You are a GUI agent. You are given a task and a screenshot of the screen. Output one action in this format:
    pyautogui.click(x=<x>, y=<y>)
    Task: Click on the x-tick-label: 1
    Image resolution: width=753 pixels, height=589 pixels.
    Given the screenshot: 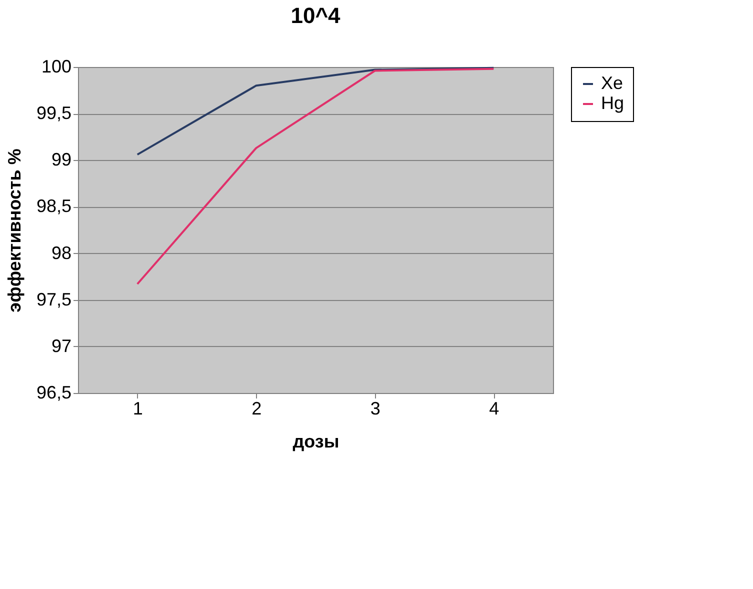 What is the action you would take?
    pyautogui.click(x=137, y=408)
    